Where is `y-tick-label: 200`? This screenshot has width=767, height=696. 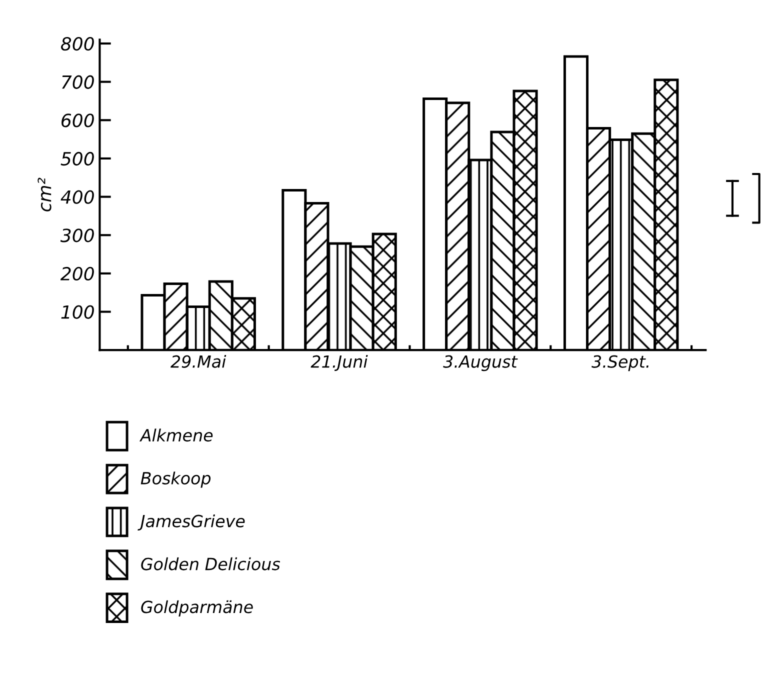
y-tick-label: 200 is located at coordinates (77, 273).